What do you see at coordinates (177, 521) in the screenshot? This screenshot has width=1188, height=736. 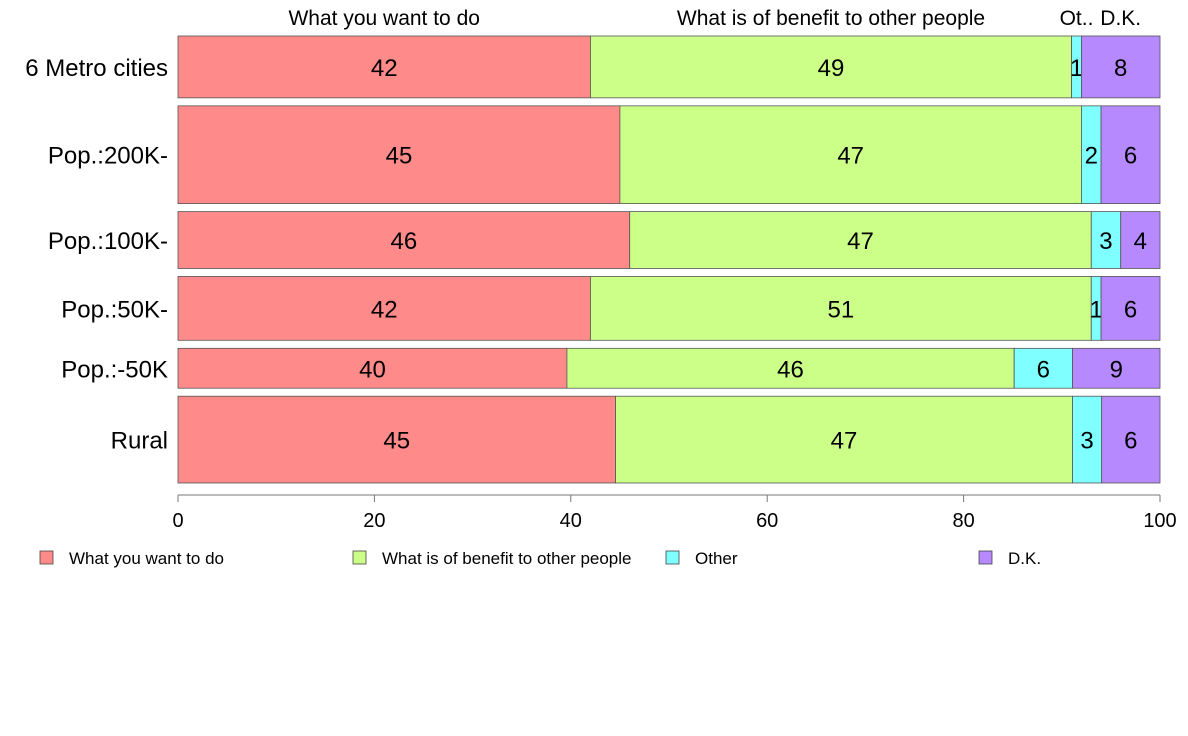 I see `x-tick-label: 0` at bounding box center [177, 521].